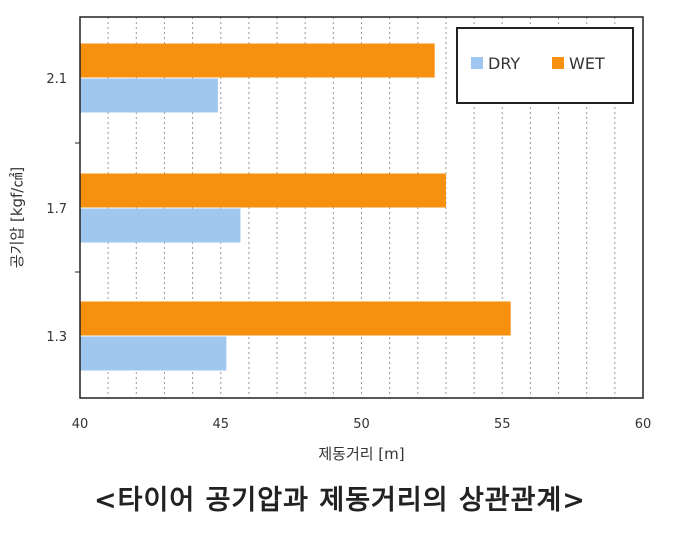 The width and height of the screenshot is (680, 549). I want to click on chart-caption: <타이어 공기압과 제동거리의 상관관계>, so click(340, 500).